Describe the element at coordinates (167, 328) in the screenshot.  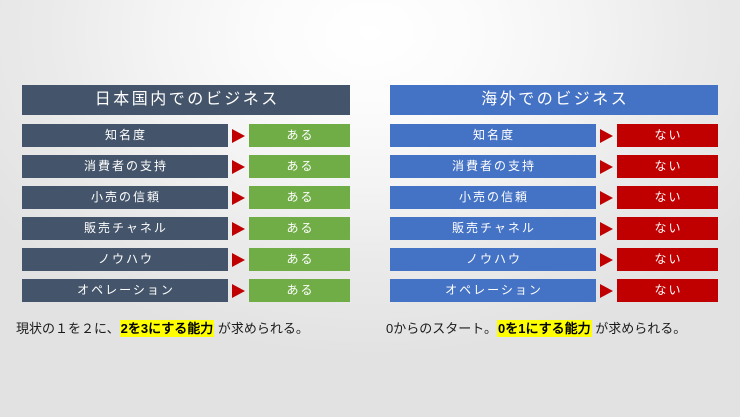
I see `caption-domestic-highlight: 2を3にする能力` at that location.